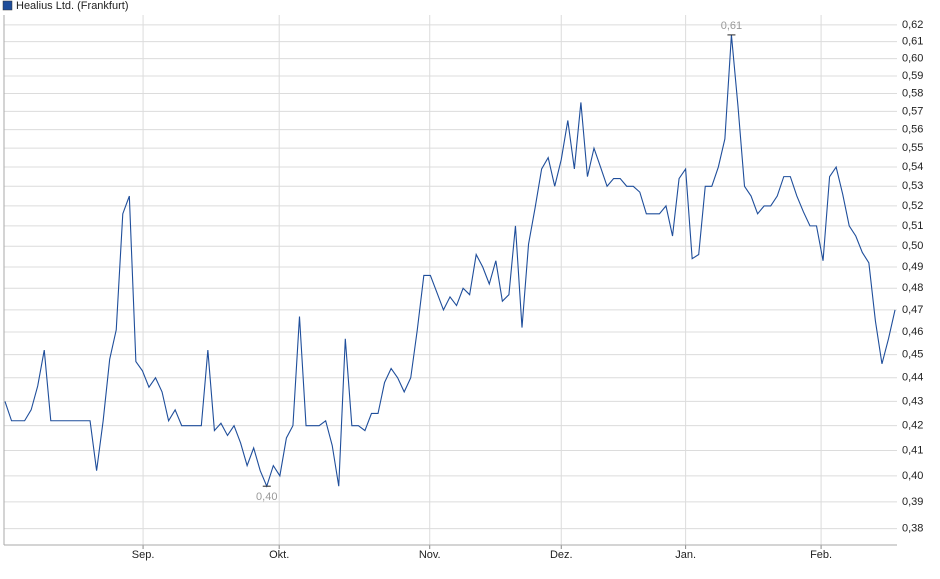 Image resolution: width=940 pixels, height=579 pixels. I want to click on y-tick-label: 0,41, so click(912, 450).